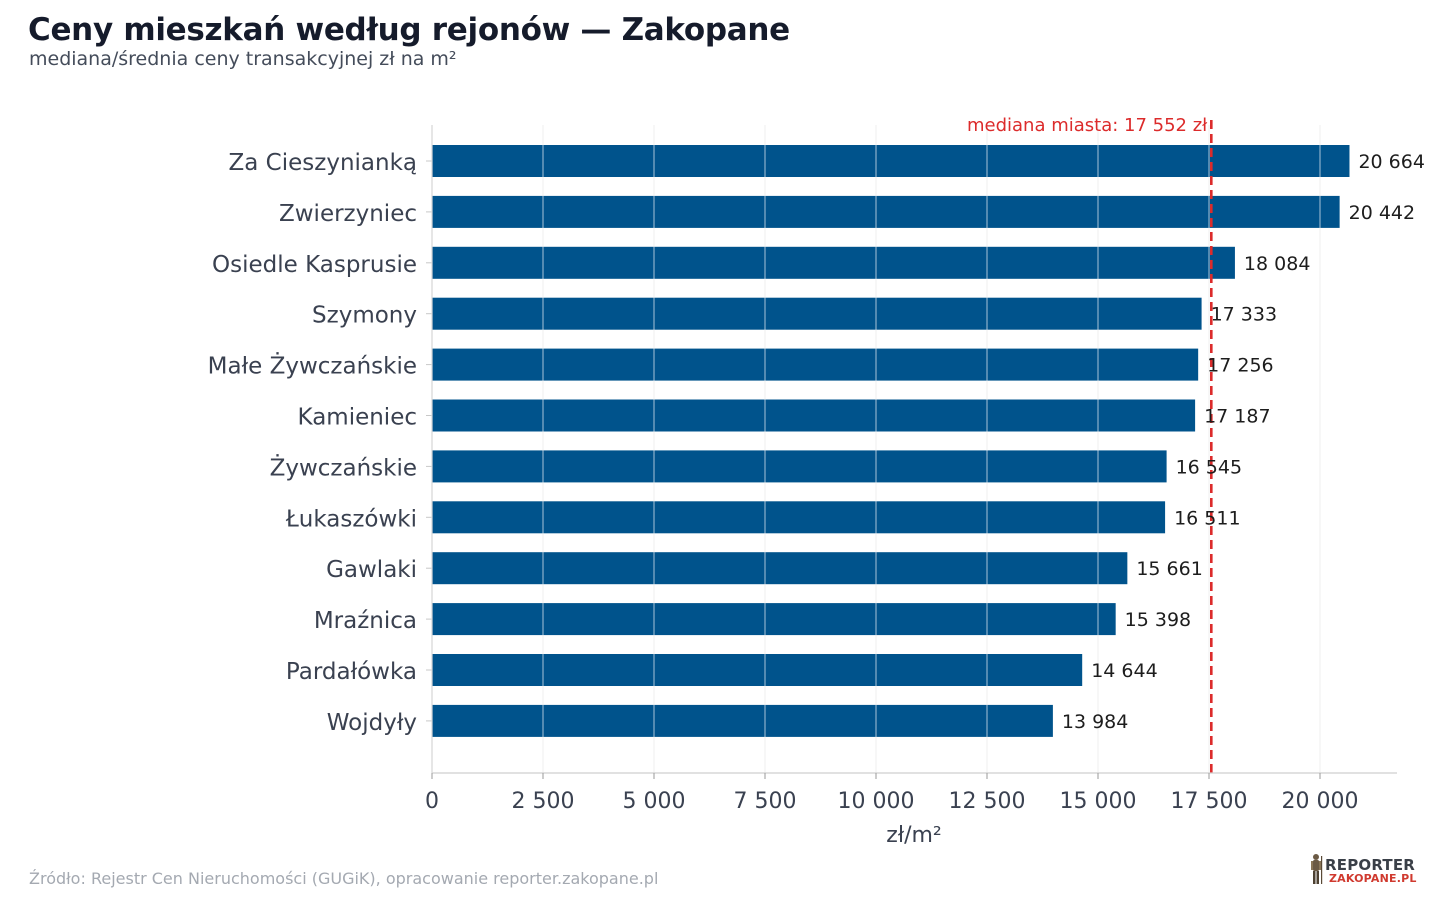 The height and width of the screenshot is (900, 1440). Describe the element at coordinates (1209, 801) in the screenshot. I see `x-tick-label: 17 500` at that location.